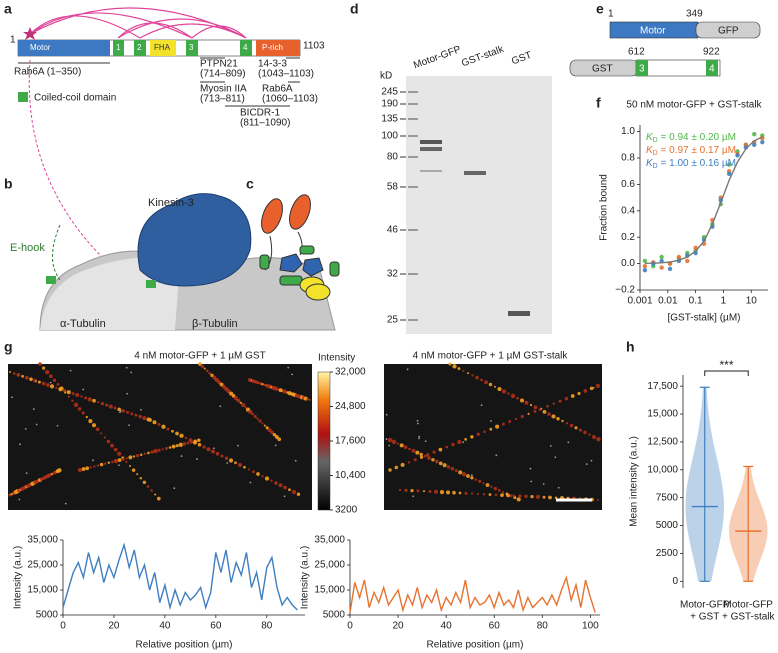 The height and width of the screenshot is (653, 778). I want to click on binder-name: BICDR-1, so click(260, 113).